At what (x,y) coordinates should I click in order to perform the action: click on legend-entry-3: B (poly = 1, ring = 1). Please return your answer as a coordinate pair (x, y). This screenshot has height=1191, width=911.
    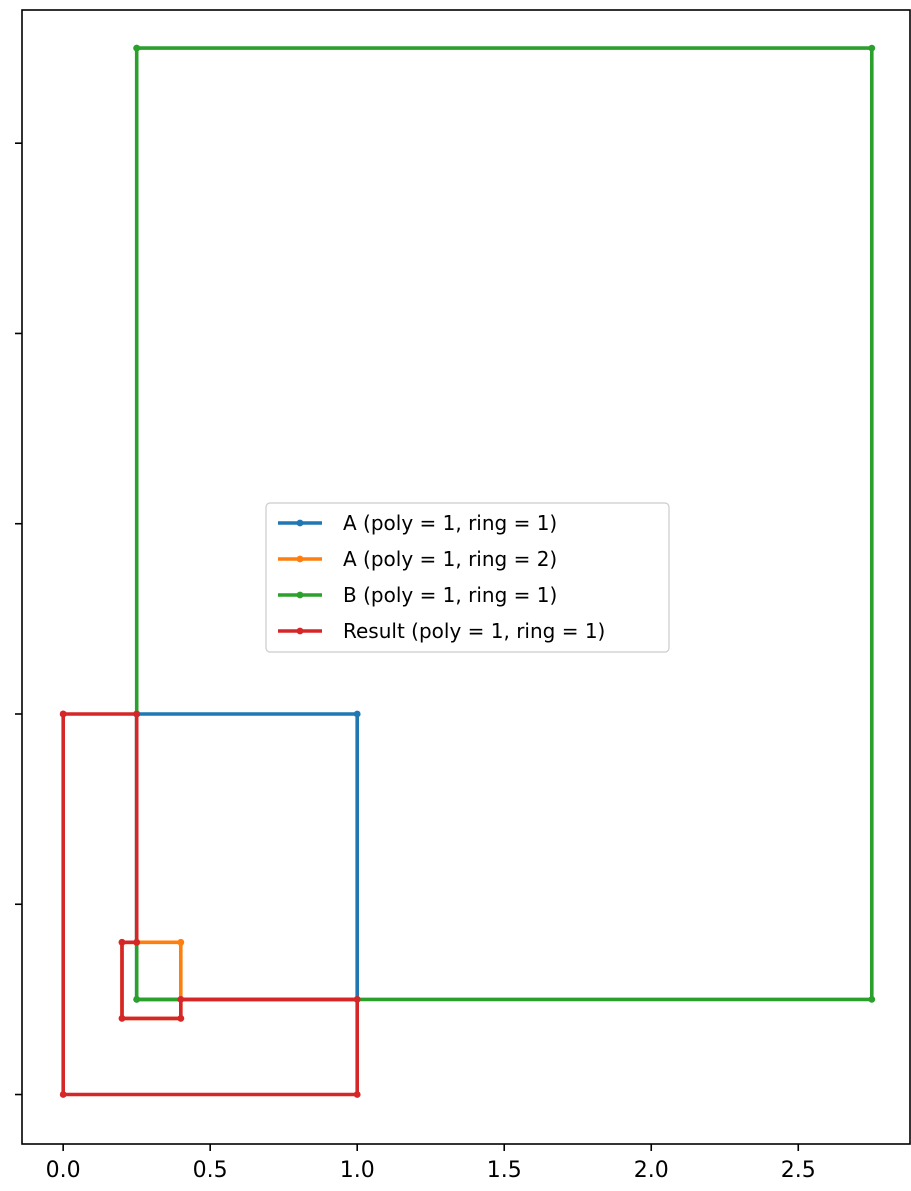
    Looking at the image, I should click on (417, 595).